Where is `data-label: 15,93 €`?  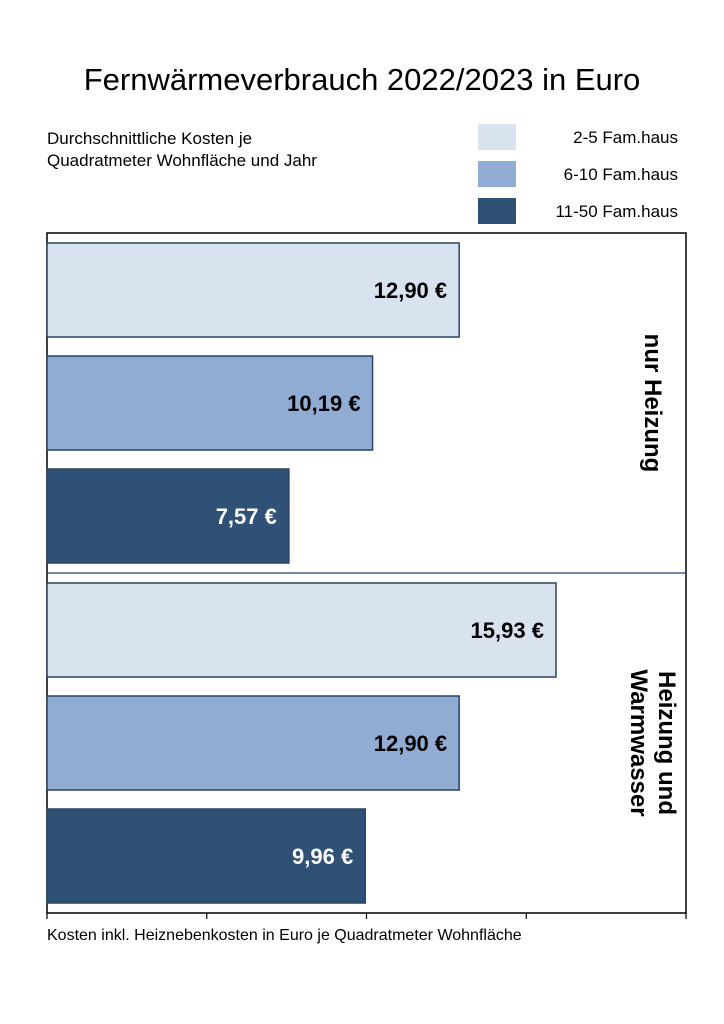
data-label: 15,93 € is located at coordinates (507, 630).